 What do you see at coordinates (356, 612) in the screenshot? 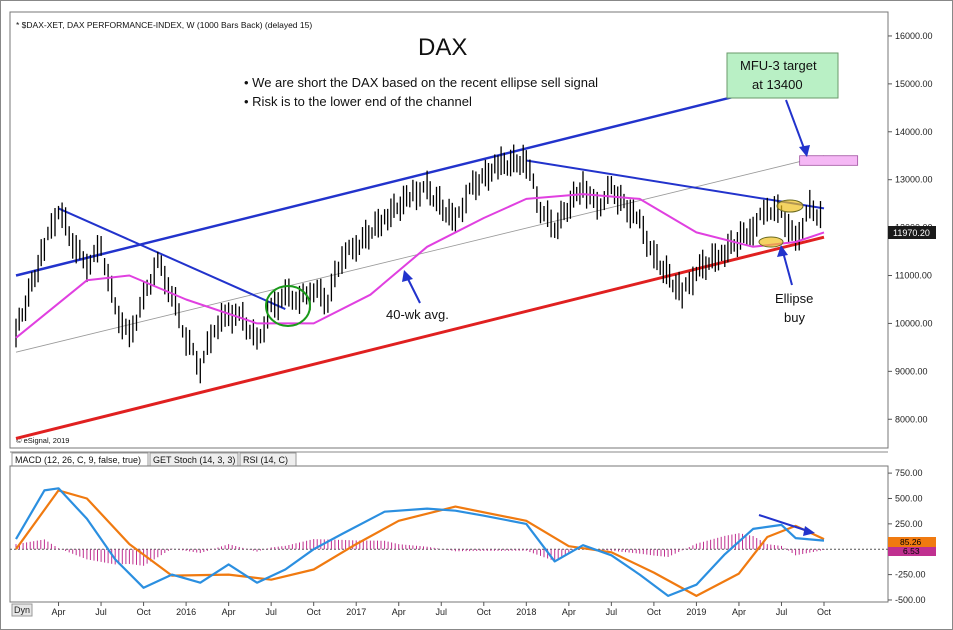
I see `x-tick-label: 2017` at bounding box center [356, 612].